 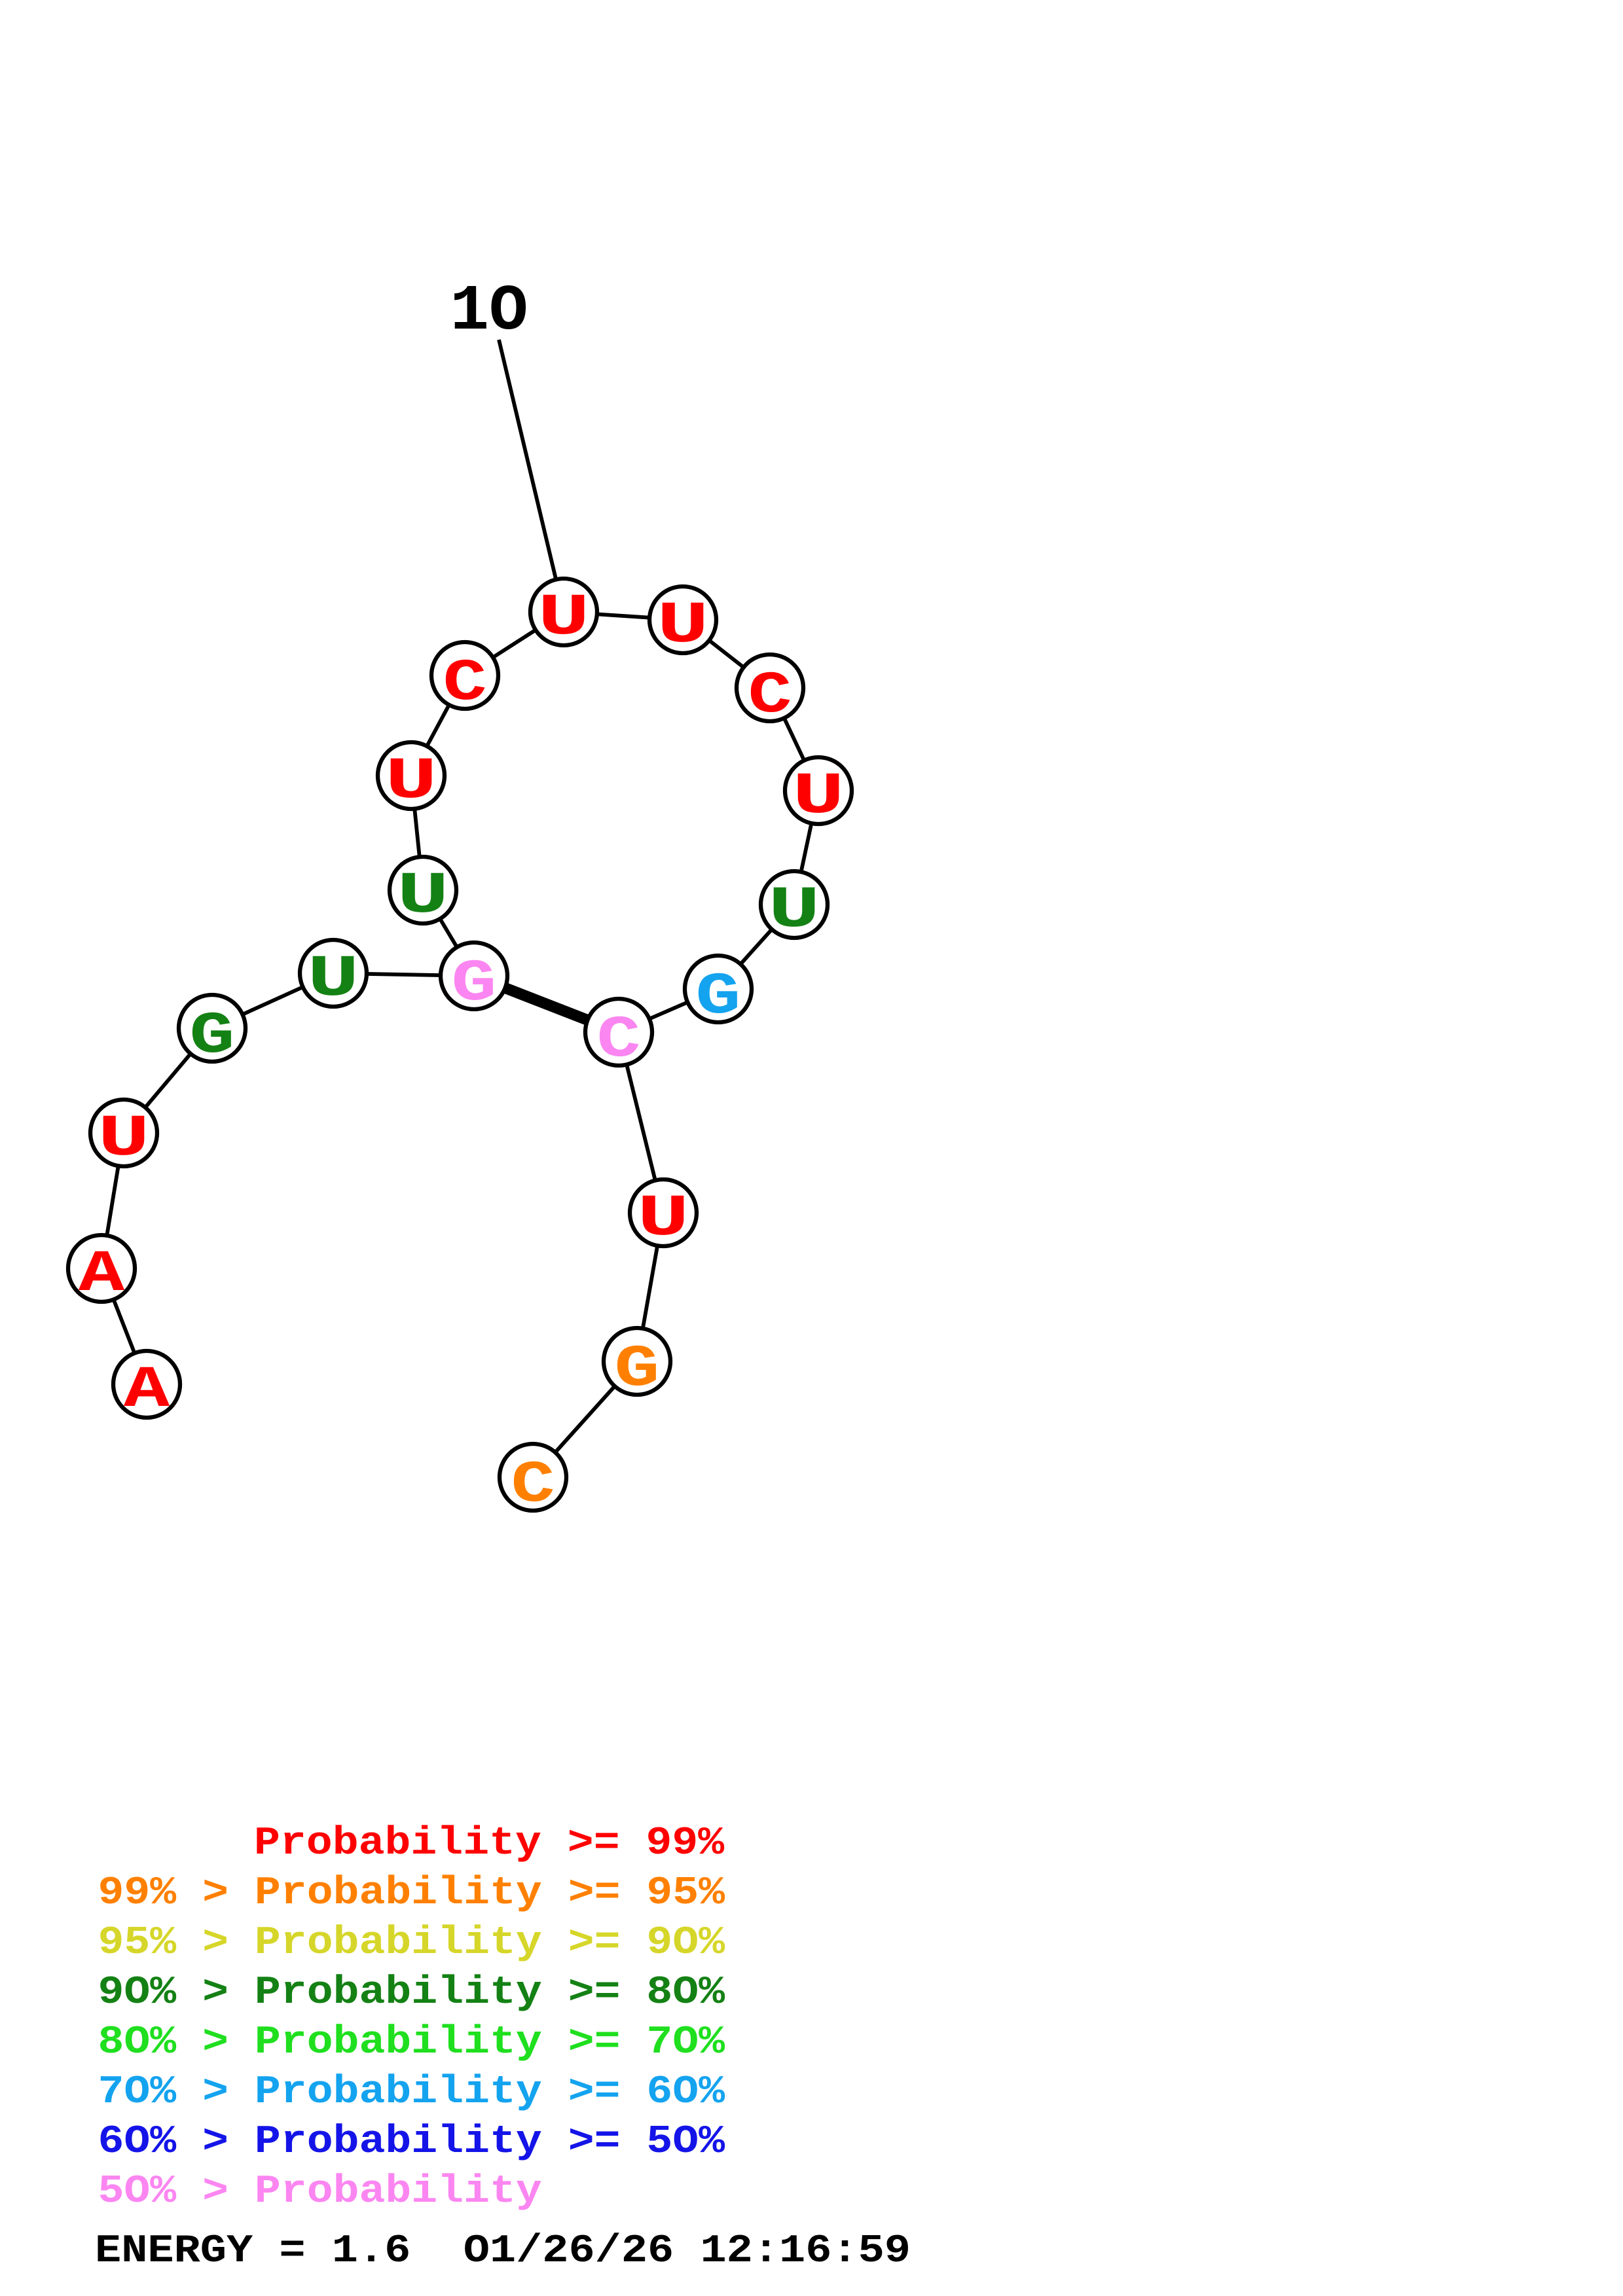 I want to click on svg-text: 99% > Probability >= 95%, so click(x=411, y=1894).